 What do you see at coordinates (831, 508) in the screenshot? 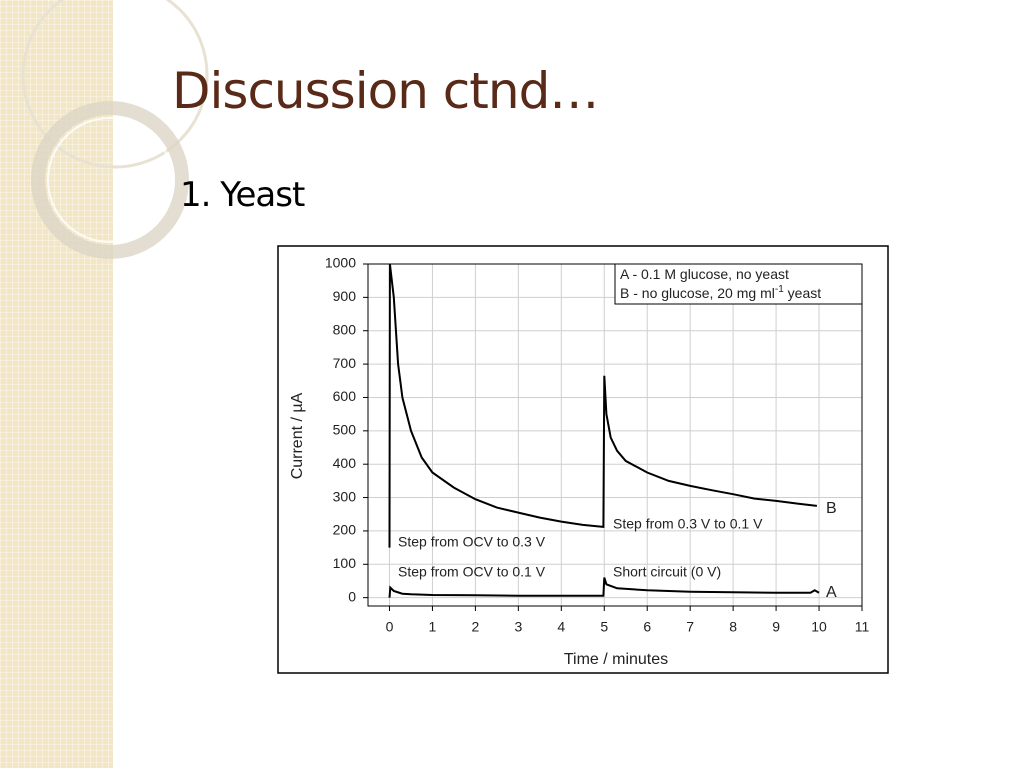
I see `series-label: B` at bounding box center [831, 508].